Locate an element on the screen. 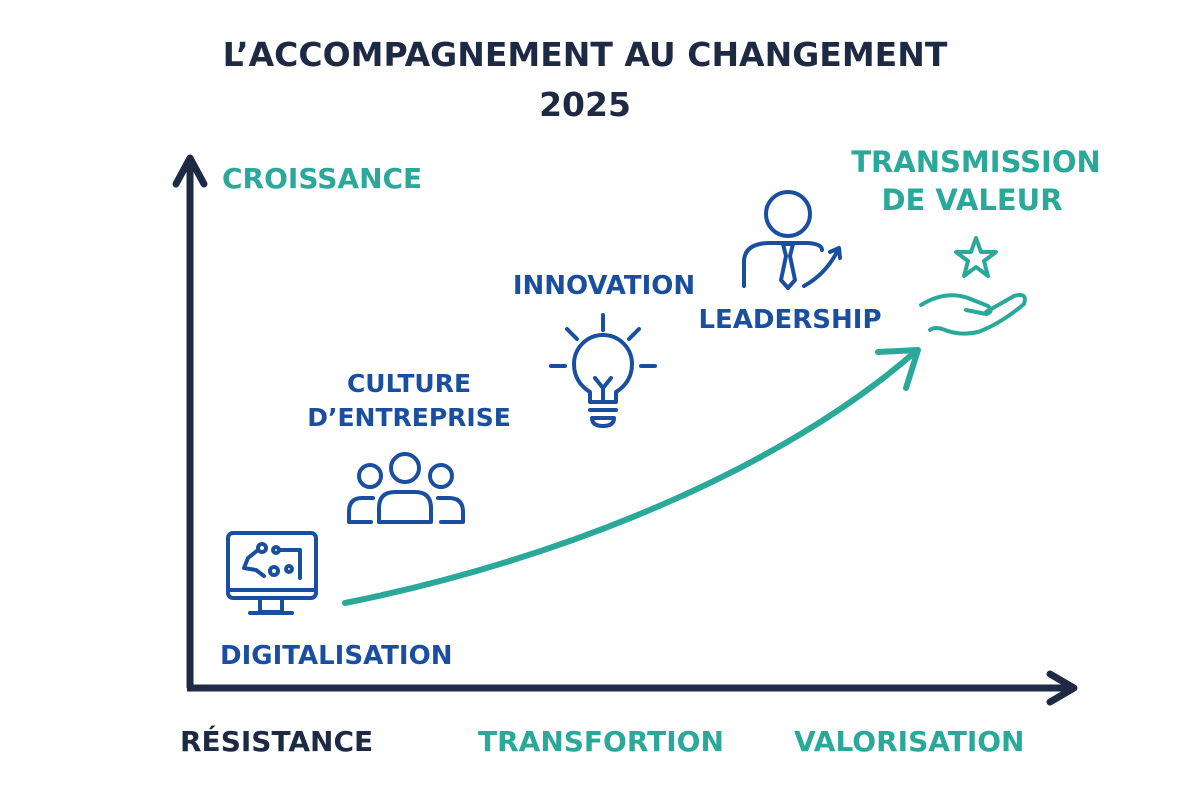 The width and height of the screenshot is (1200, 800). title-line2: 2025 is located at coordinates (585, 104).